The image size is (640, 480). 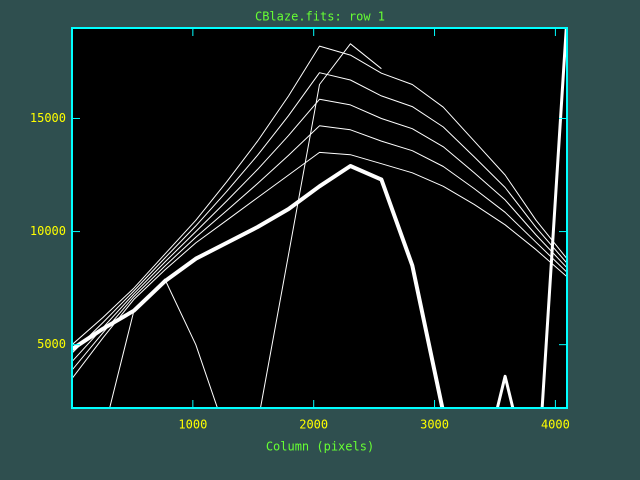 What do you see at coordinates (434, 425) in the screenshot?
I see `x-tick-label: 3000` at bounding box center [434, 425].